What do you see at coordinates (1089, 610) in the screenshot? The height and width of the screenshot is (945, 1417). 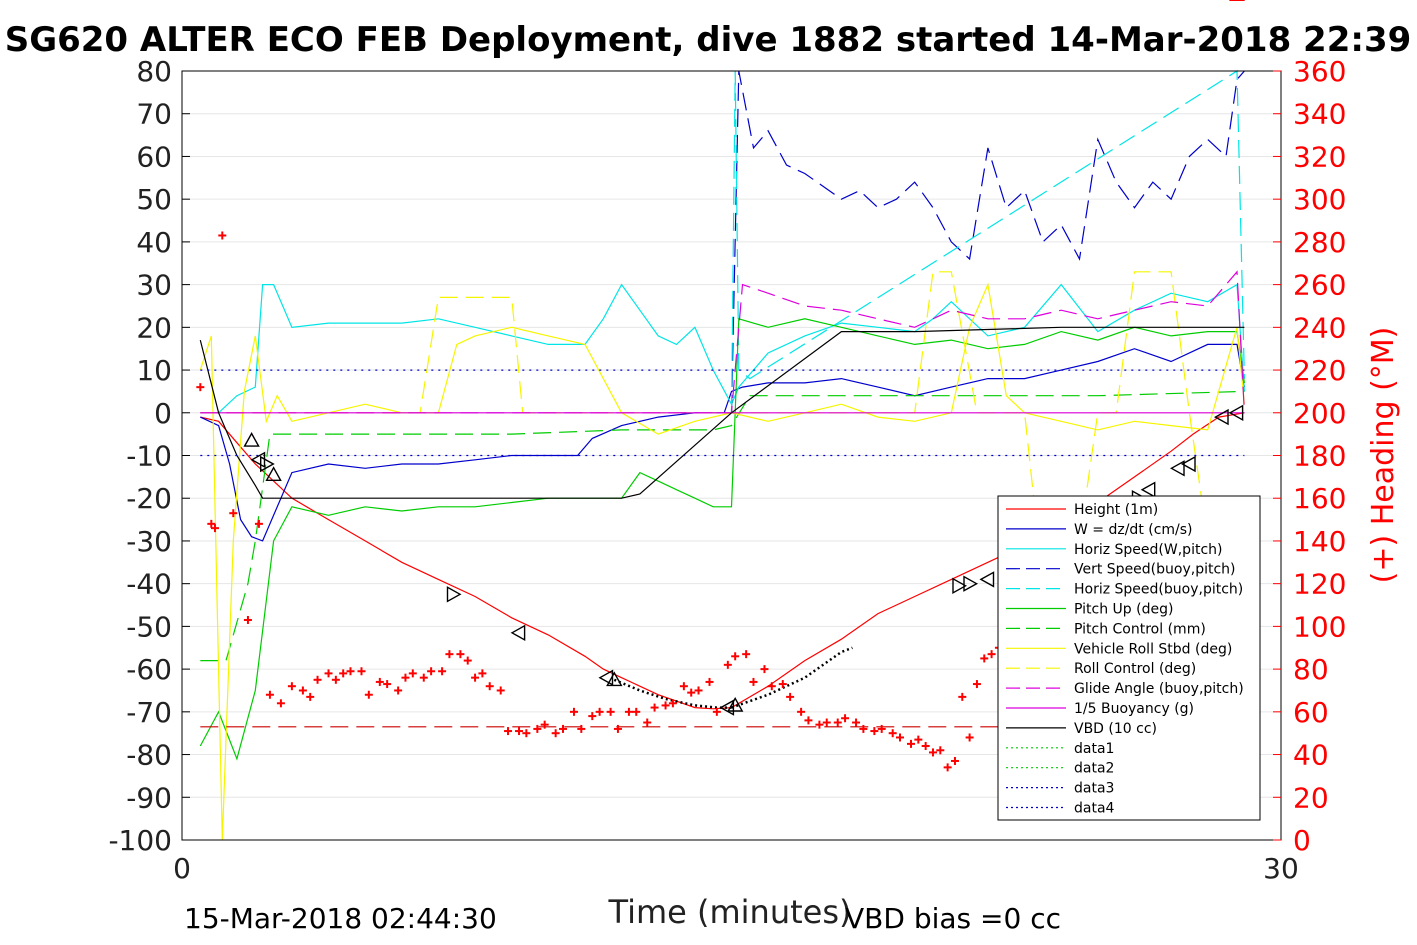 I see `legend-item: Pitch Up (deg)` at bounding box center [1089, 610].